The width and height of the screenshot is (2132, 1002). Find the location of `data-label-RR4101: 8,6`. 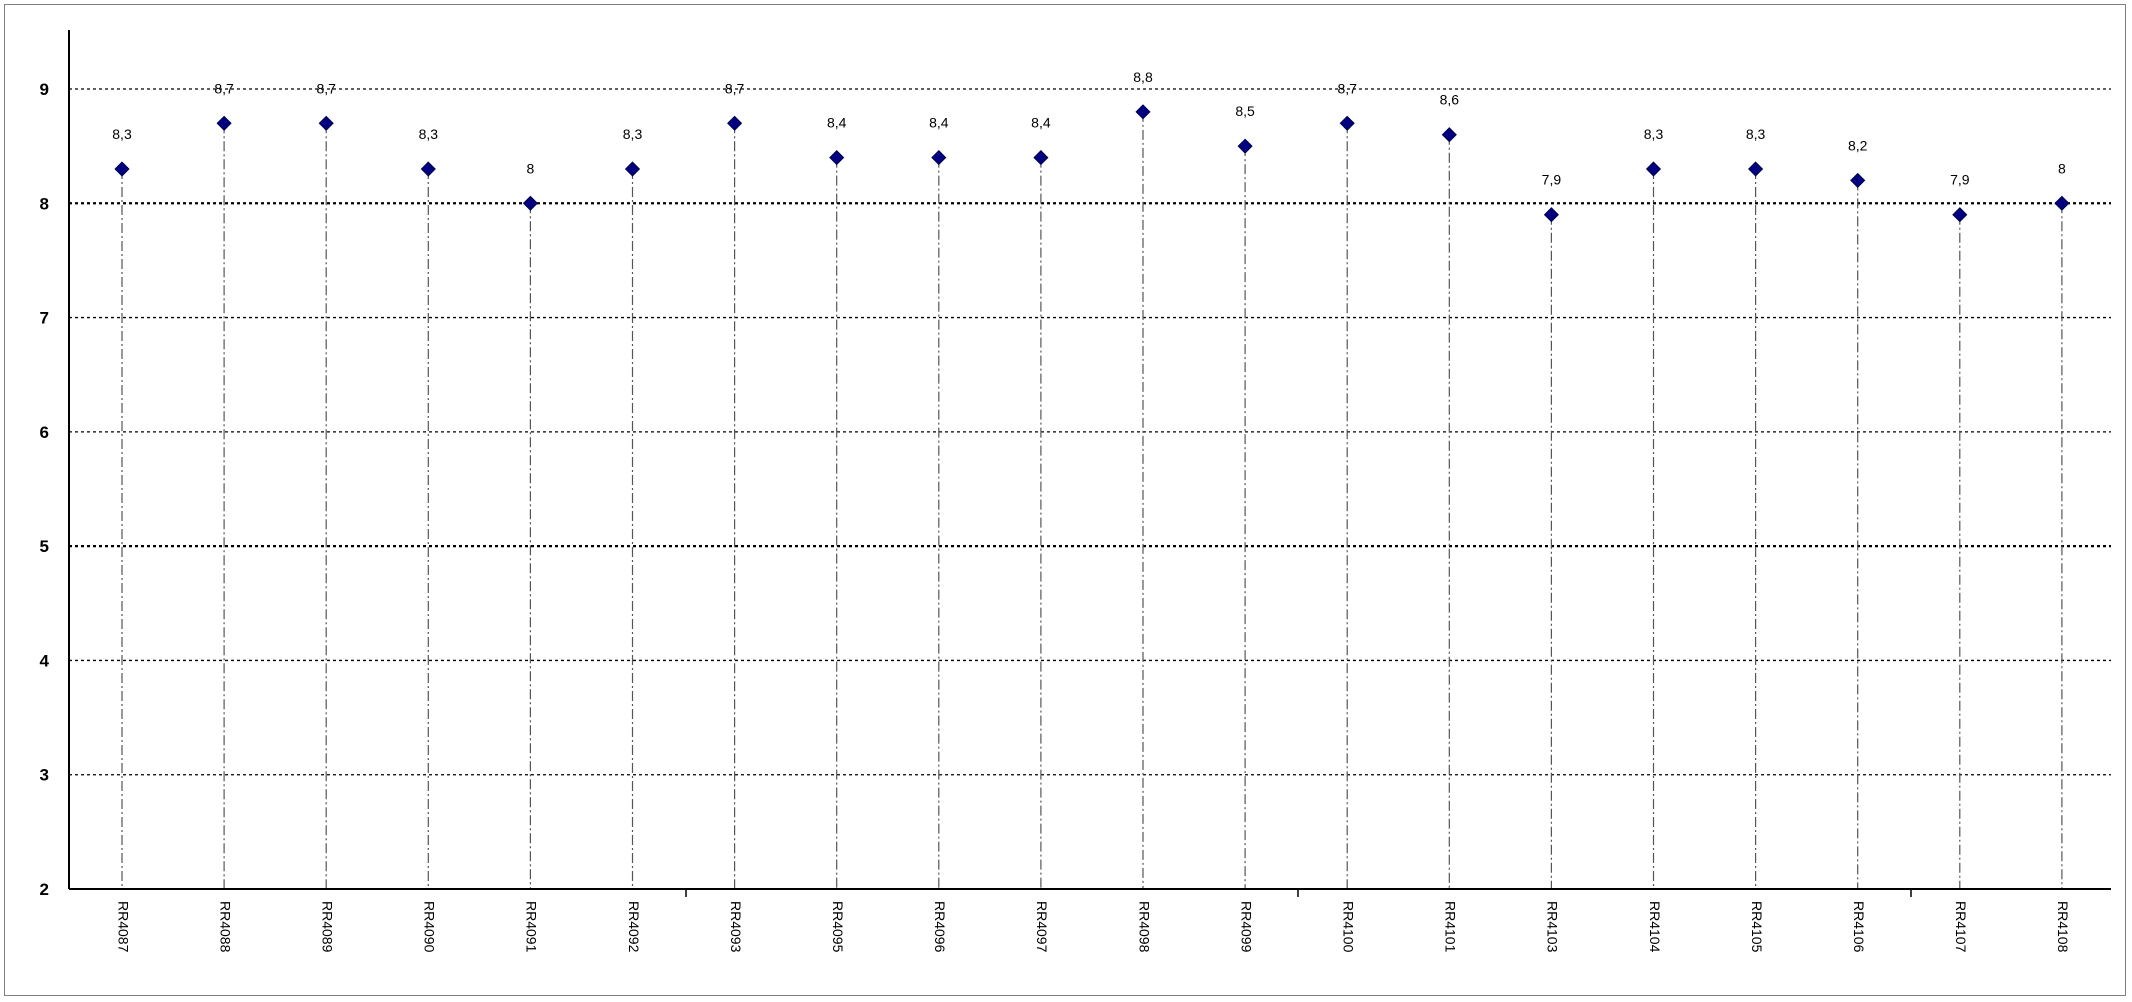

data-label-RR4101: 8,6 is located at coordinates (1450, 100).